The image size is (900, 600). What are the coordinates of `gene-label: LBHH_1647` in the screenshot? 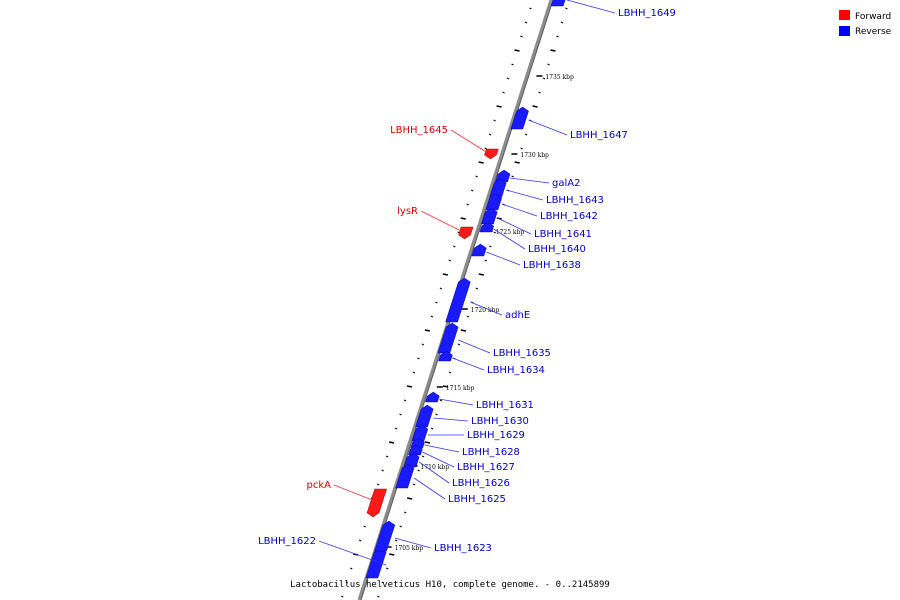 It's located at (599, 135).